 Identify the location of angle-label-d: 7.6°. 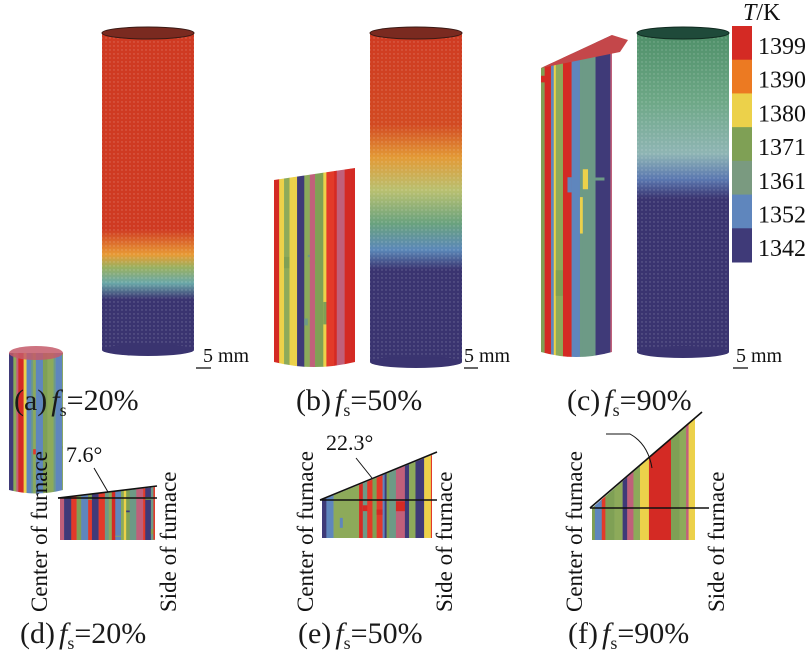
(84, 454).